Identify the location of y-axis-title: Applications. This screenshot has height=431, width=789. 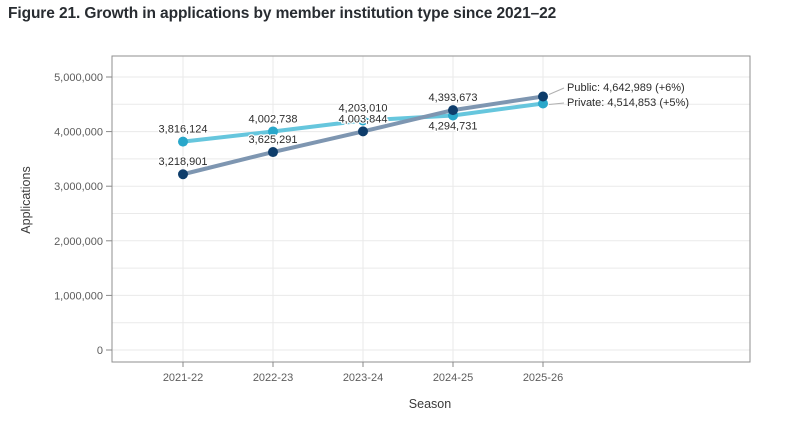
(26, 200).